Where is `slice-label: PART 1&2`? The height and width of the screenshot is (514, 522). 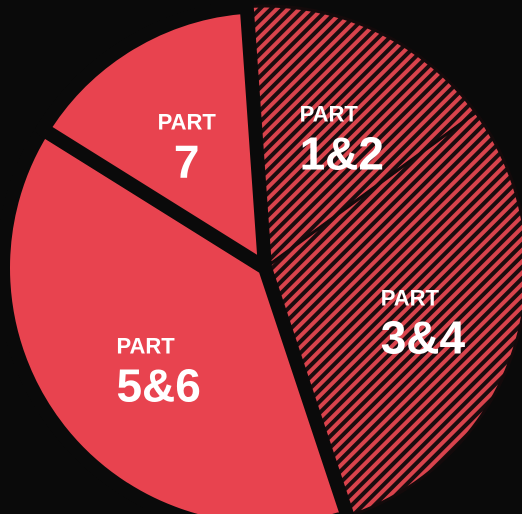
slice-label: PART 1&2 is located at coordinates (341, 141).